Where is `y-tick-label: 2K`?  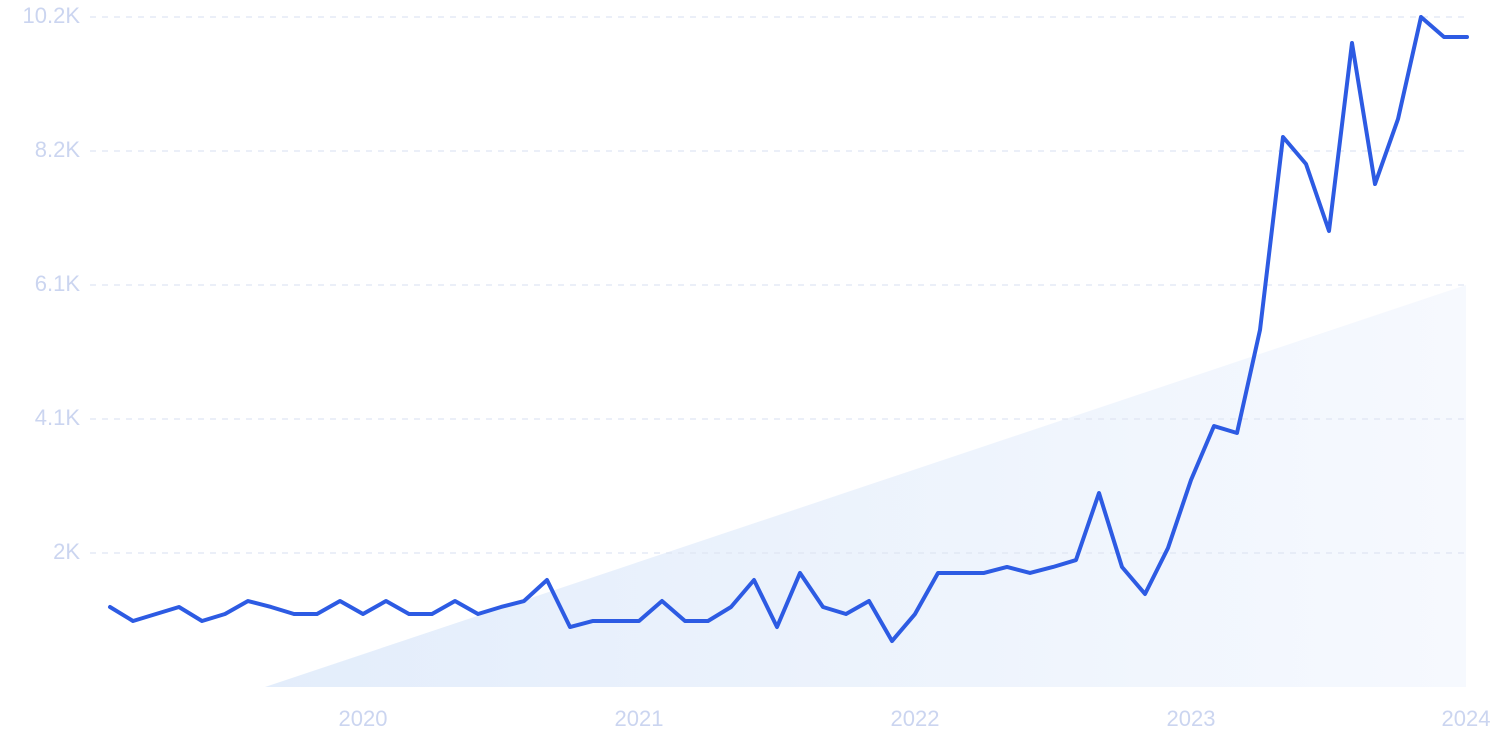 y-tick-label: 2K is located at coordinates (66, 551).